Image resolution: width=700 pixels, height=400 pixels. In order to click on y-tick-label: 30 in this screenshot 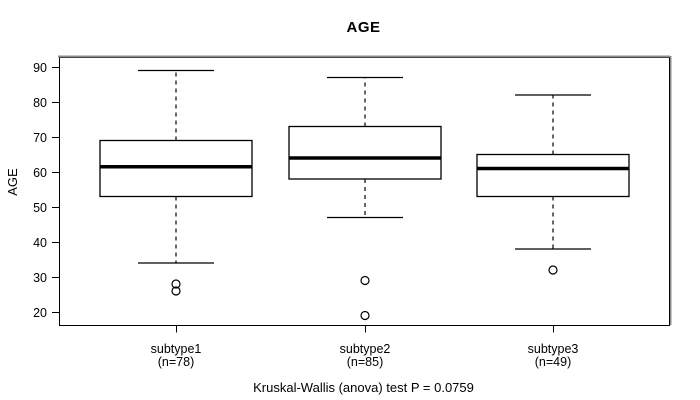, I will do `click(40, 278)`.